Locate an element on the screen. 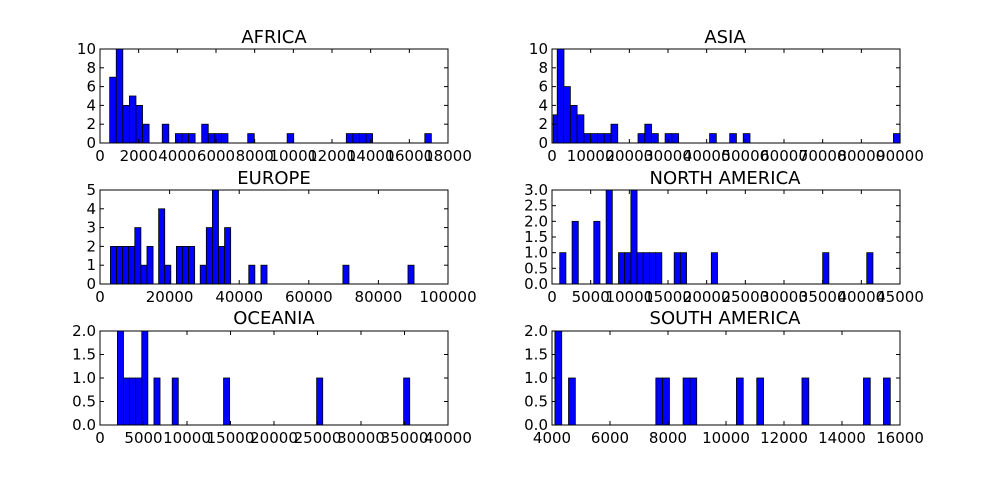 This screenshot has height=500, width=1000. x-tick-label: 35000 is located at coordinates (405, 438).